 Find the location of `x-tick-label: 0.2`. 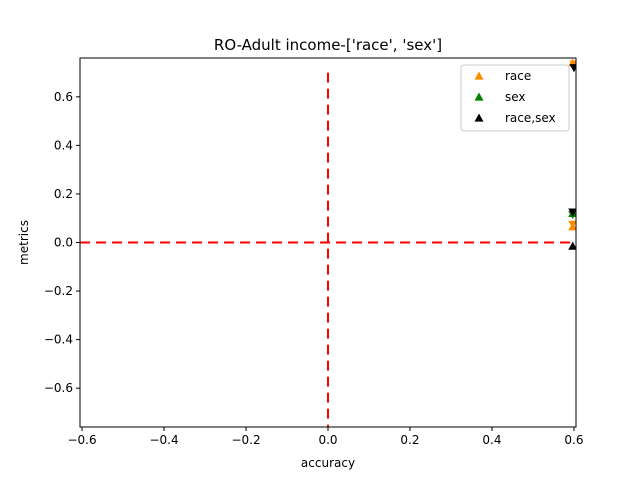

x-tick-label: 0.2 is located at coordinates (409, 440).